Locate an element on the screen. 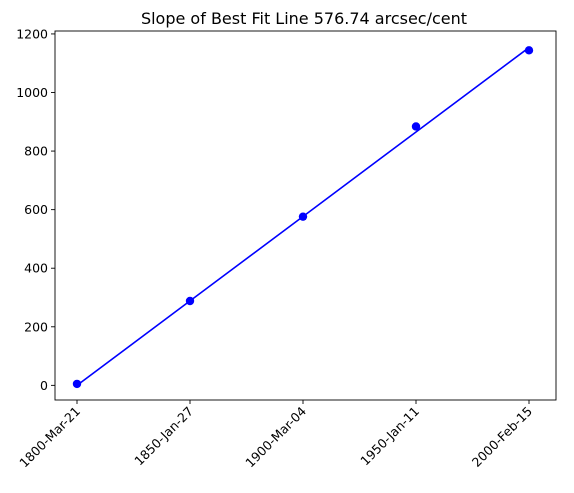  x-tick-label: 1950-Jan-11 is located at coordinates (389, 436).